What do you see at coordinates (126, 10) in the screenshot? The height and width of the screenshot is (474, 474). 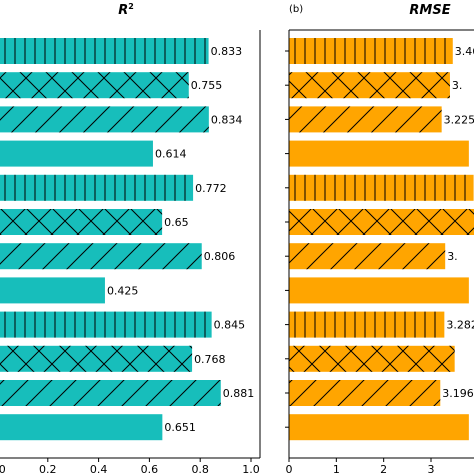 I see `r2-title: R2` at bounding box center [126, 10].